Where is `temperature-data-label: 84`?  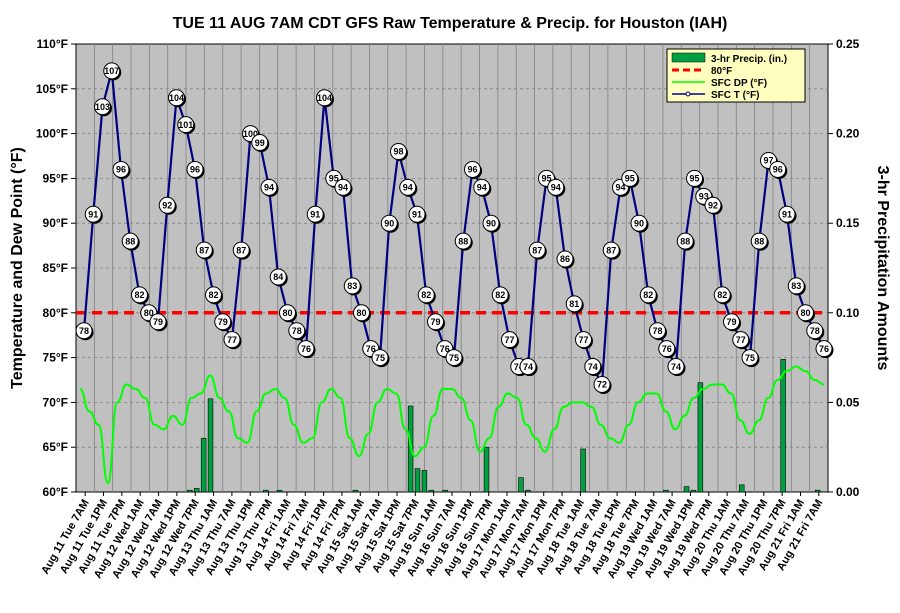
temperature-data-label: 84 is located at coordinates (278, 277).